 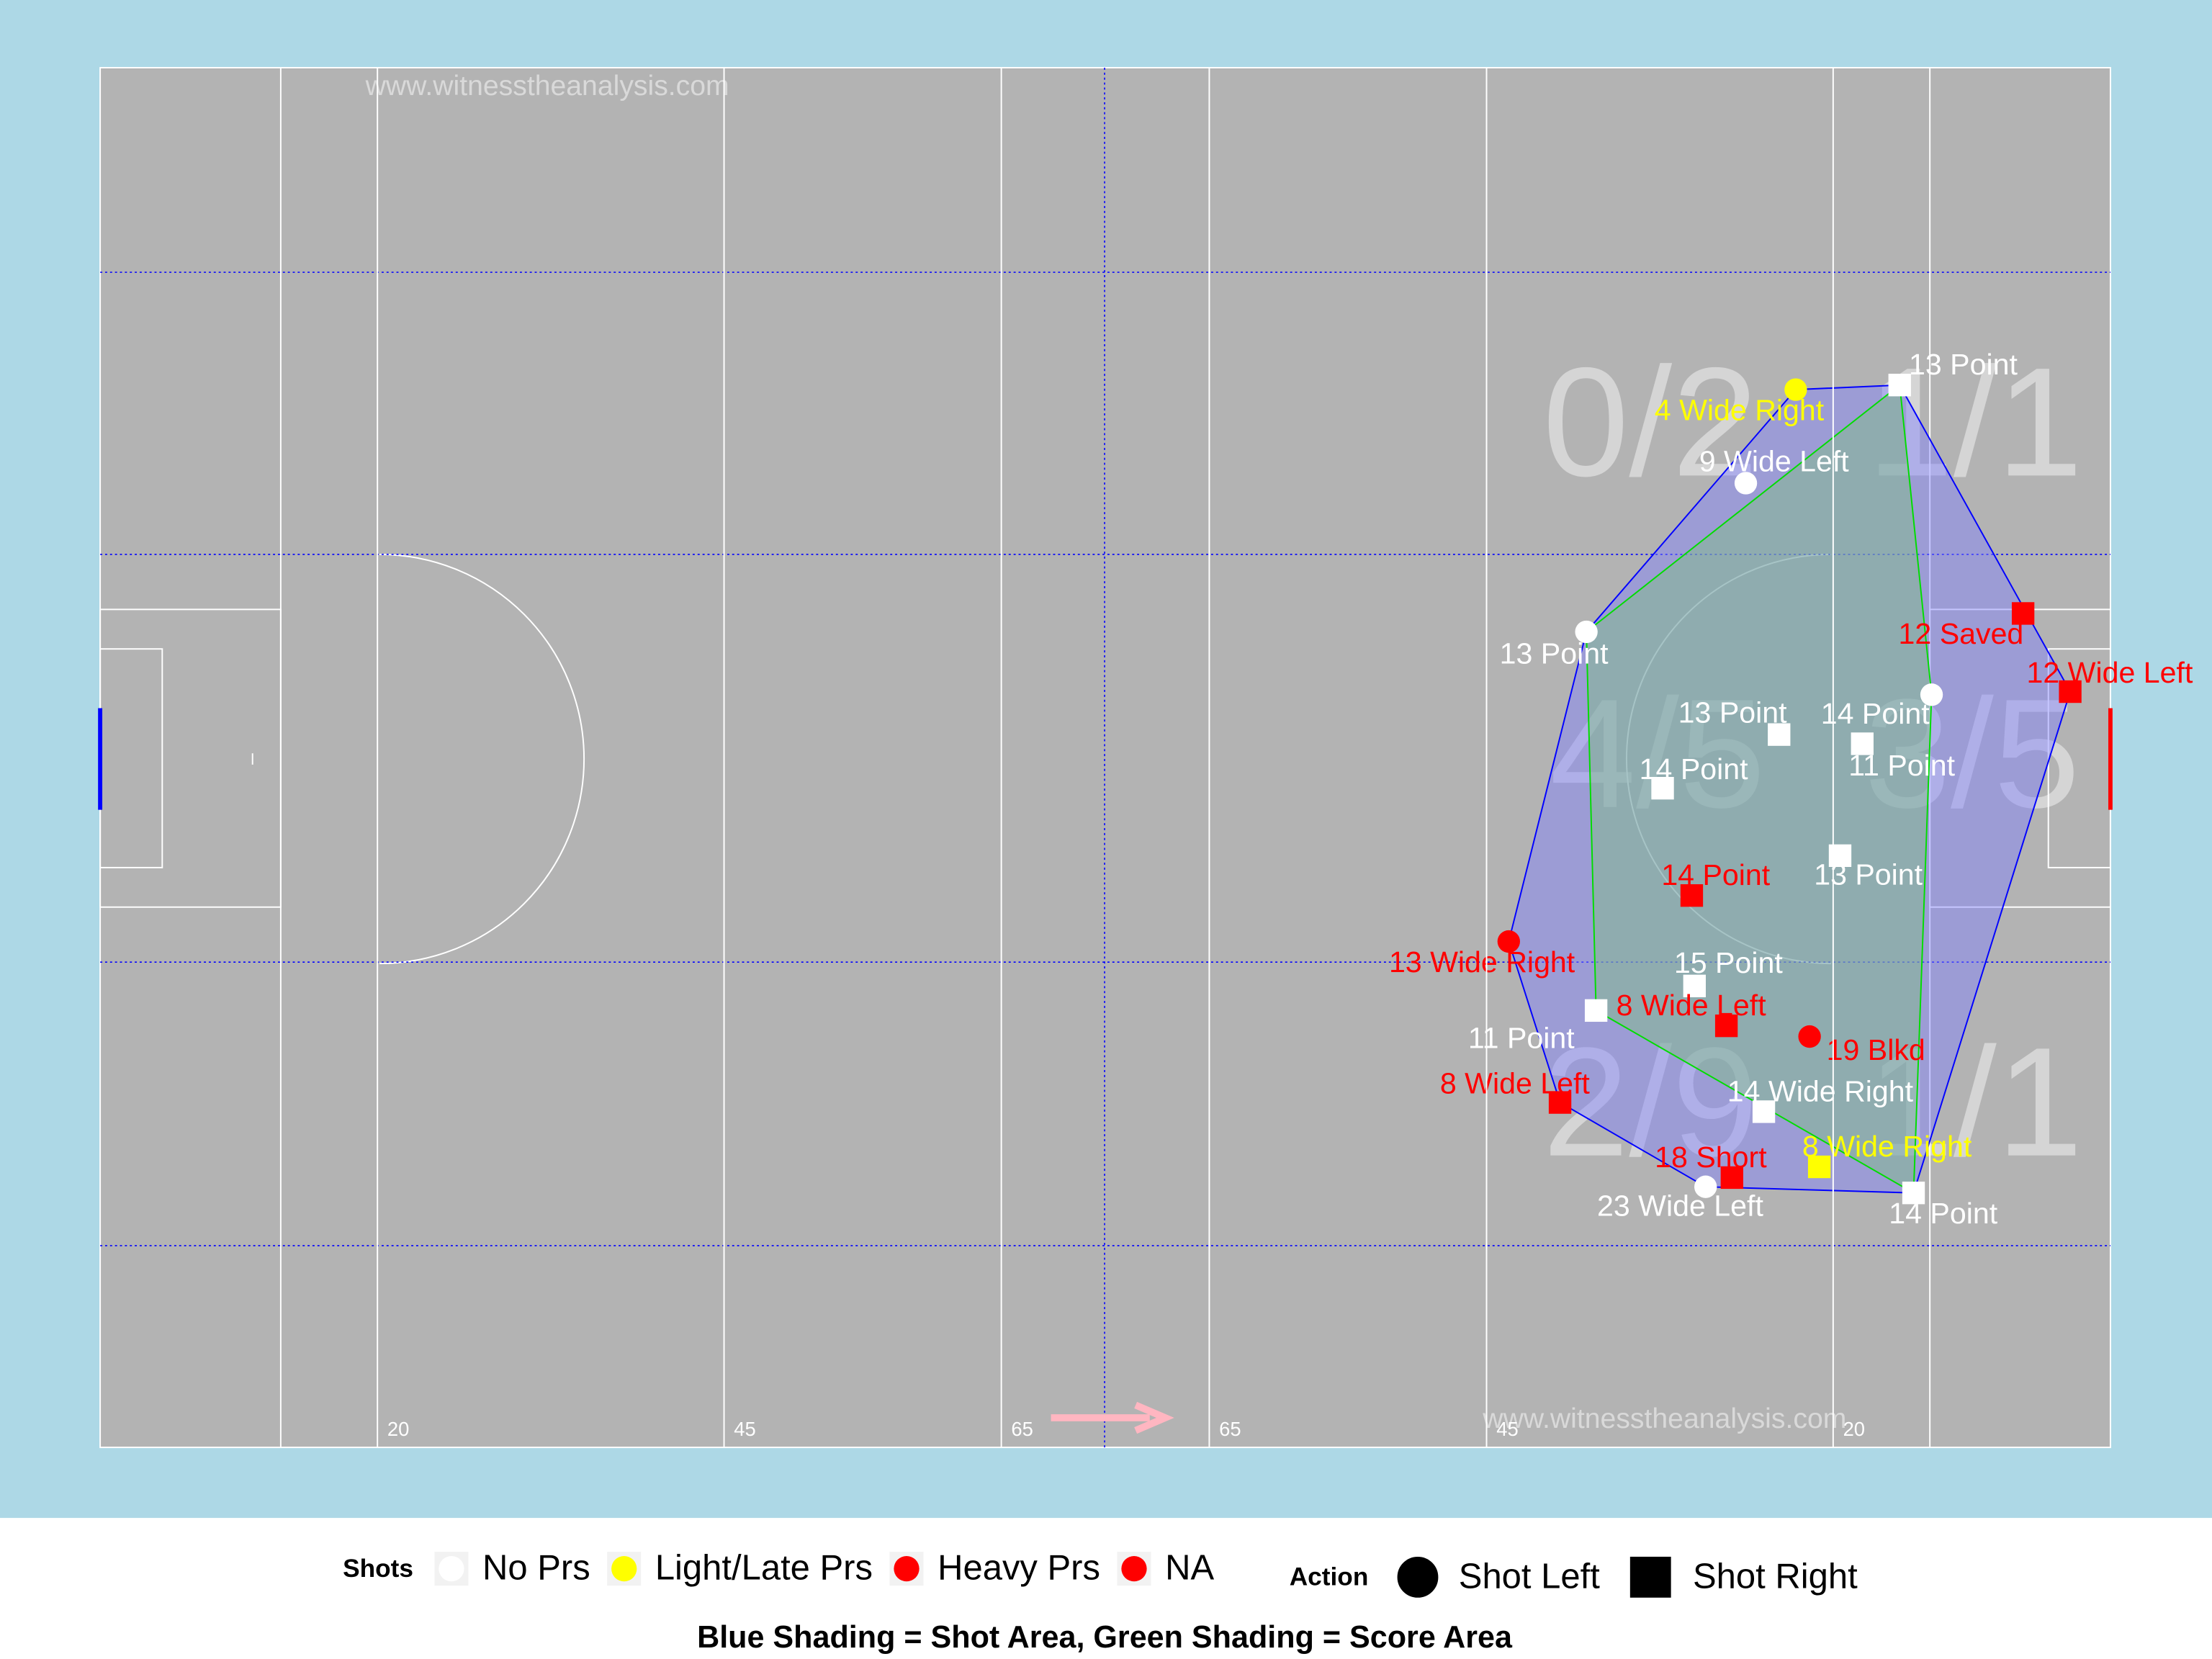 What do you see at coordinates (378, 1569) in the screenshot?
I see `legend-title: Shots` at bounding box center [378, 1569].